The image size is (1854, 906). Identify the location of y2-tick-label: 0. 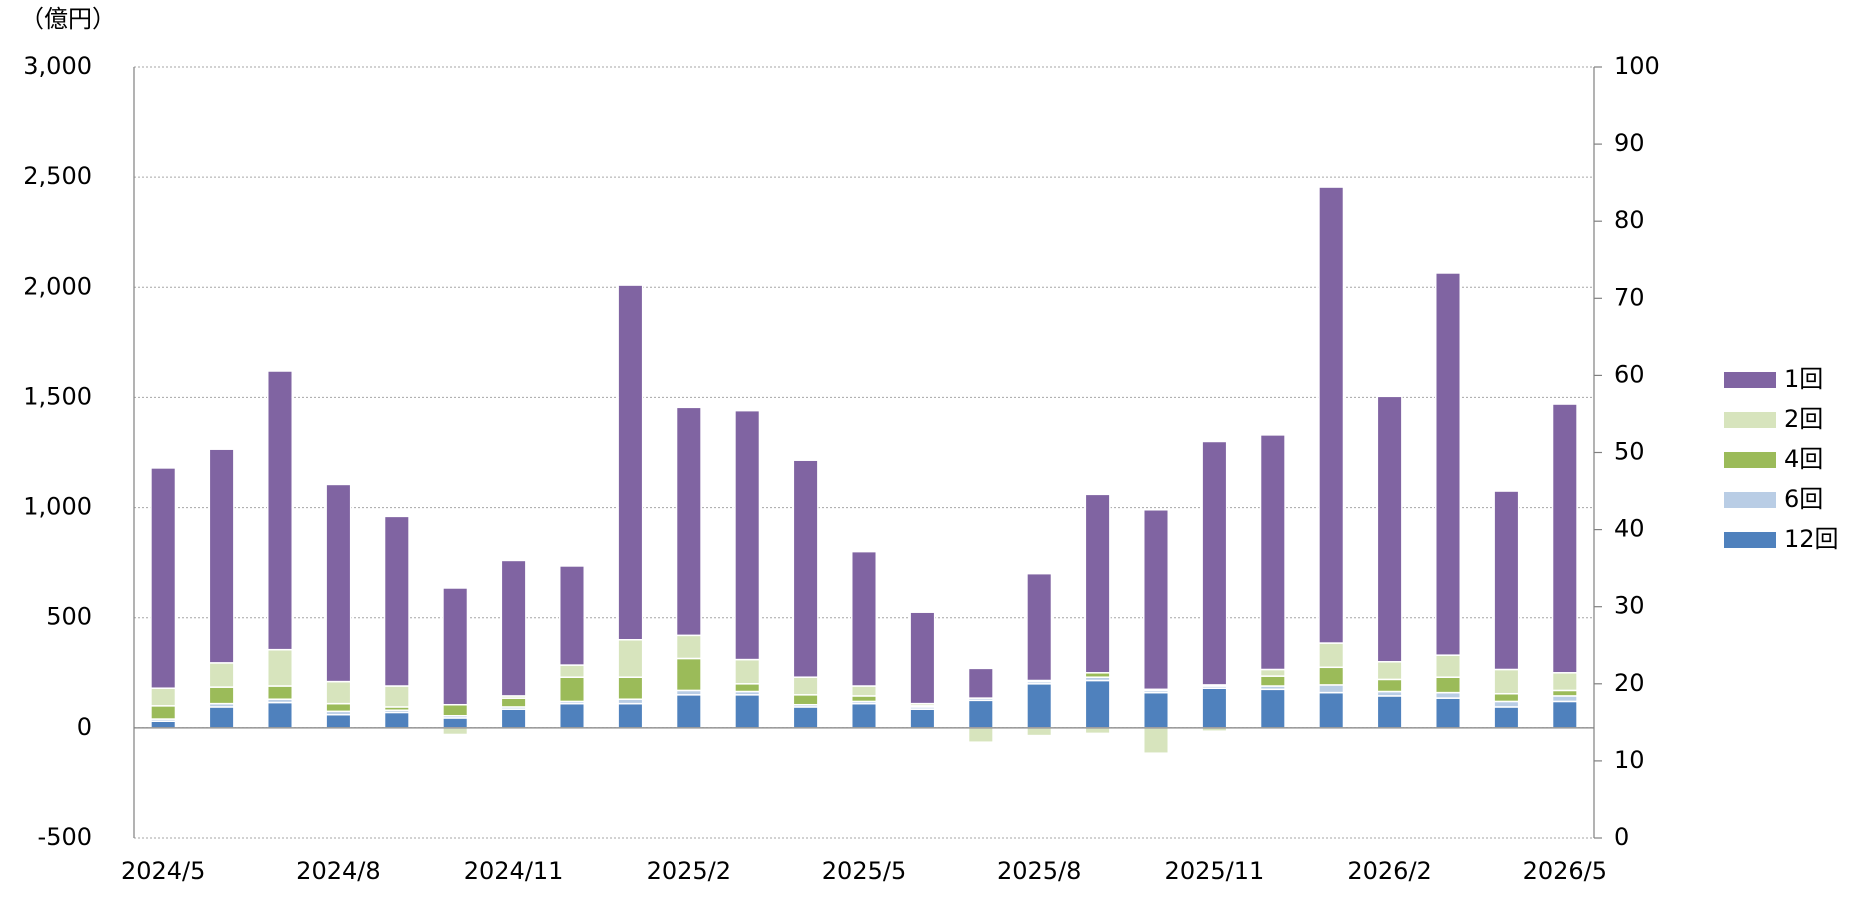
(1621, 837).